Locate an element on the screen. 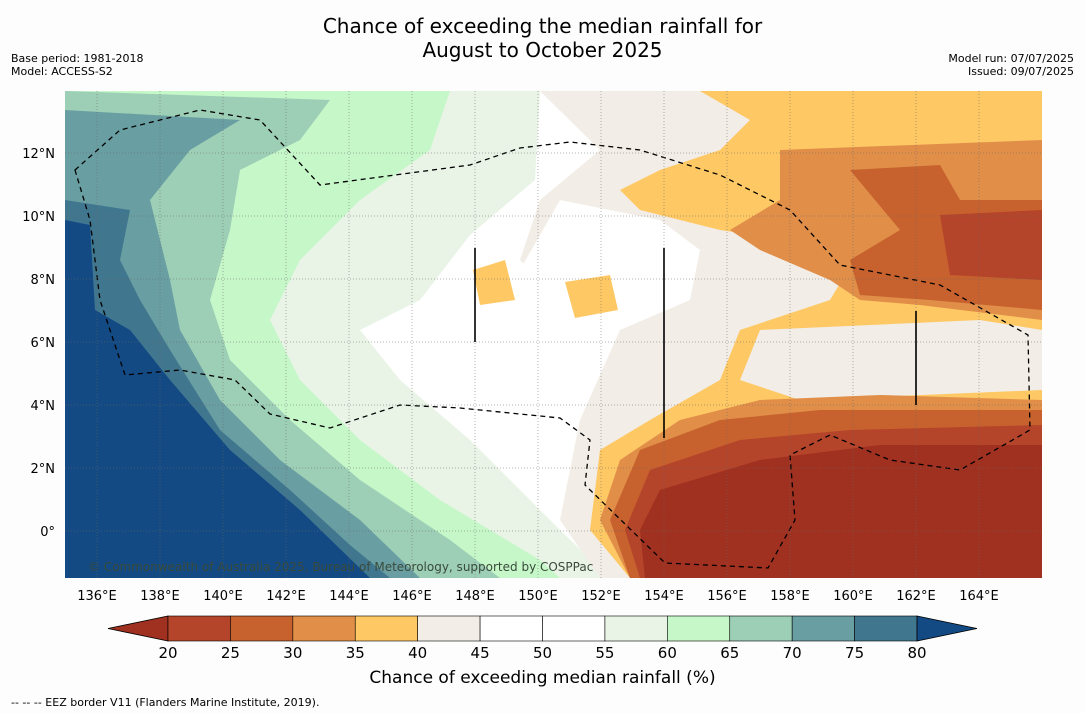 The height and width of the screenshot is (713, 1085). lon-label: 158°E is located at coordinates (790, 596).